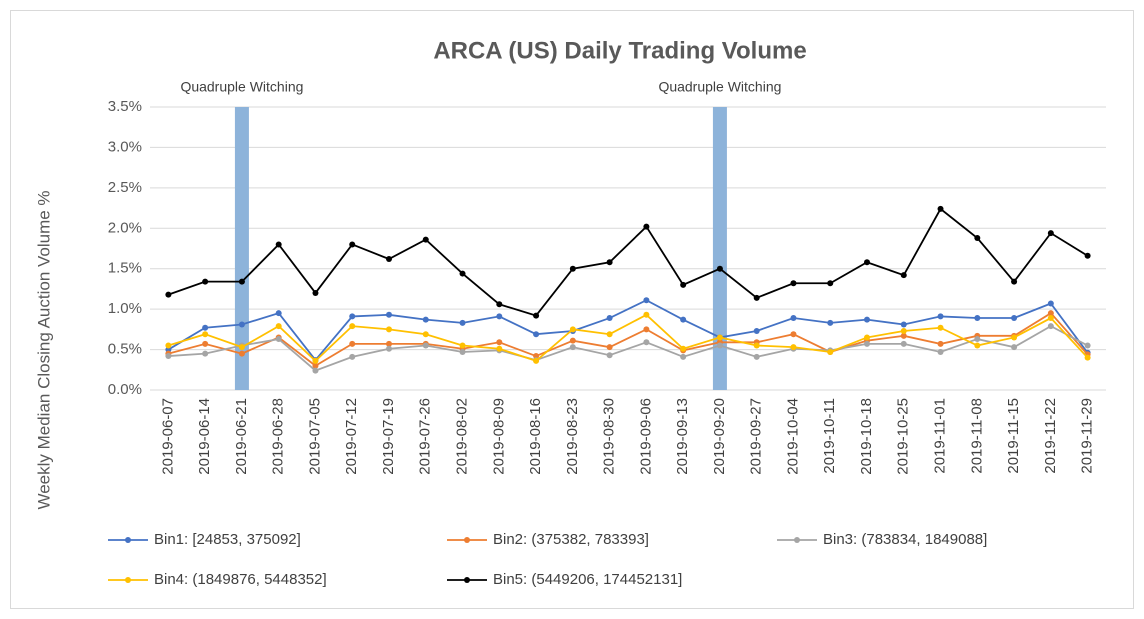 Image resolution: width=1144 pixels, height=619 pixels. What do you see at coordinates (756, 436) in the screenshot?
I see `x-tick-label: 2019-09-27` at bounding box center [756, 436].